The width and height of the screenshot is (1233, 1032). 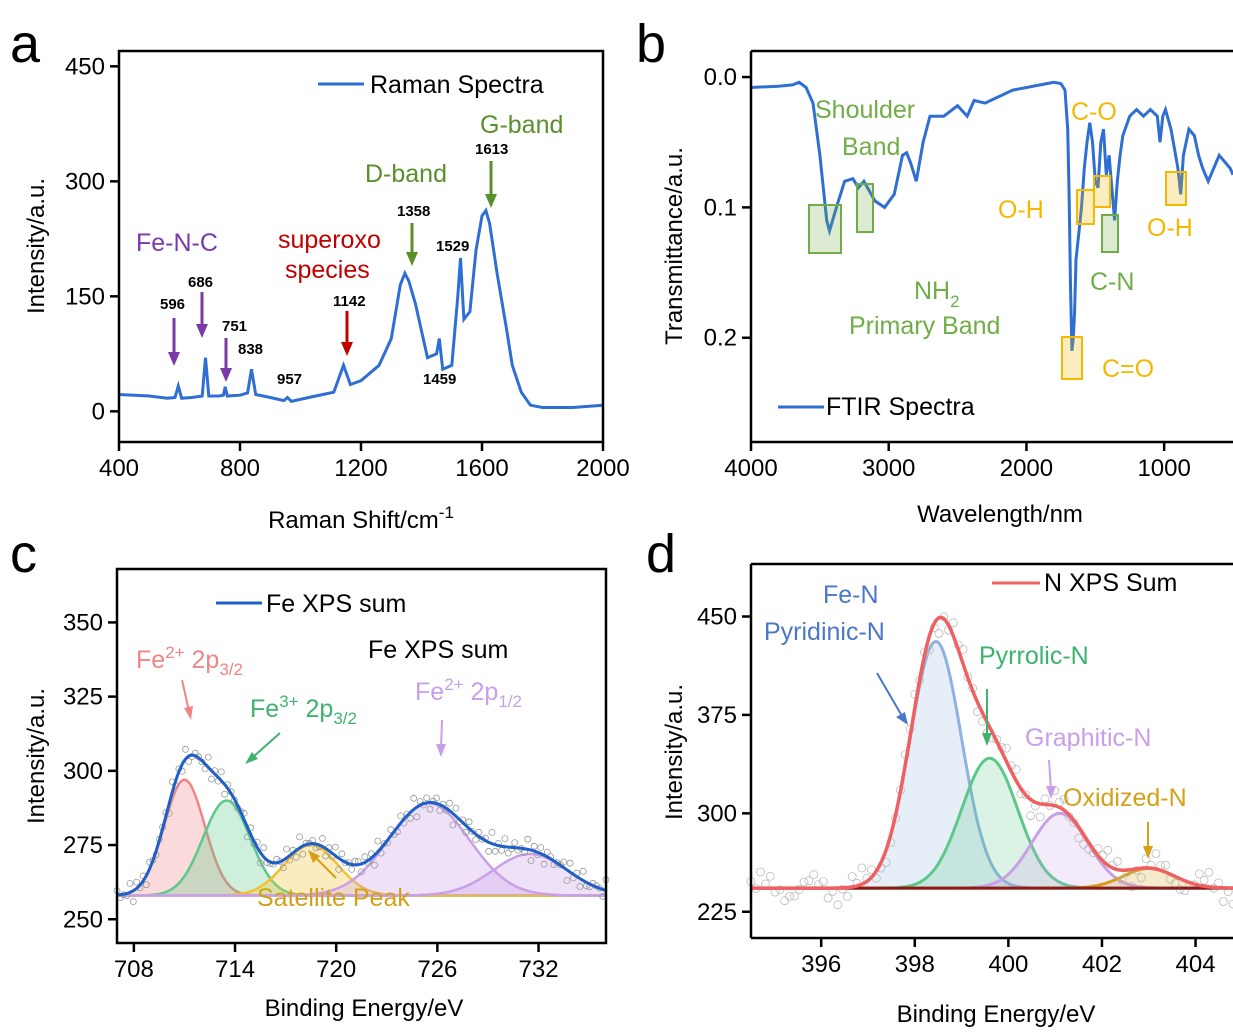 What do you see at coordinates (361, 518) in the screenshot?
I see `raman-x-axis-label: Raman Shift/cm-1` at bounding box center [361, 518].